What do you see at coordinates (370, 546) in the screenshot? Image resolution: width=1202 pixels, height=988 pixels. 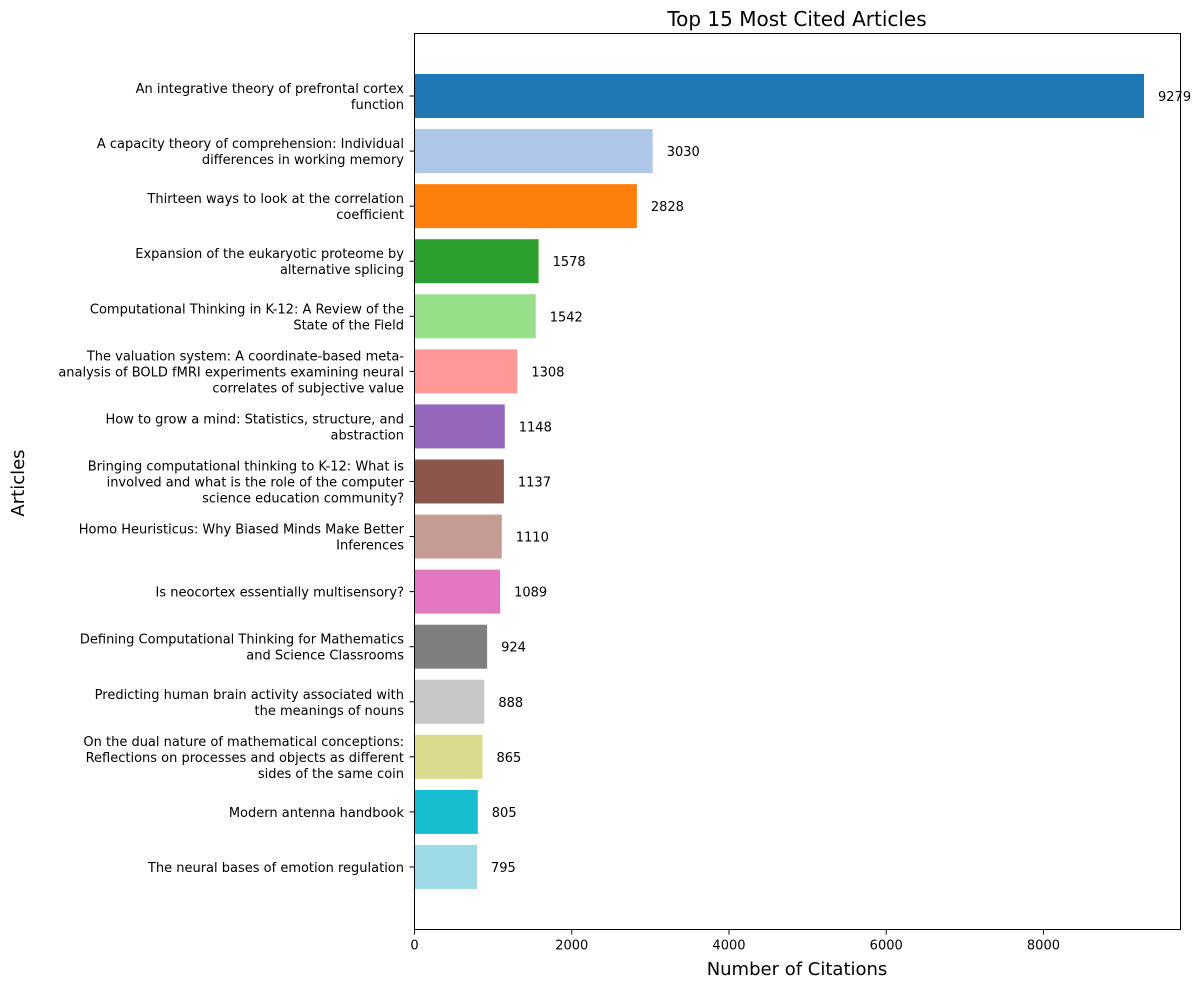 I see `category-label-line: Inferences` at bounding box center [370, 546].